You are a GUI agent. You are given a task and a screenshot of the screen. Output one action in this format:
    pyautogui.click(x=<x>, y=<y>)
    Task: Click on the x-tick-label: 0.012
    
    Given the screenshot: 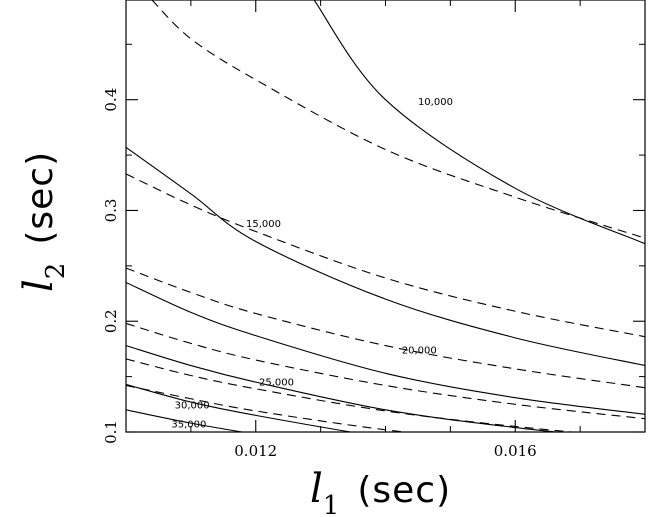 What is the action you would take?
    pyautogui.click(x=255, y=451)
    